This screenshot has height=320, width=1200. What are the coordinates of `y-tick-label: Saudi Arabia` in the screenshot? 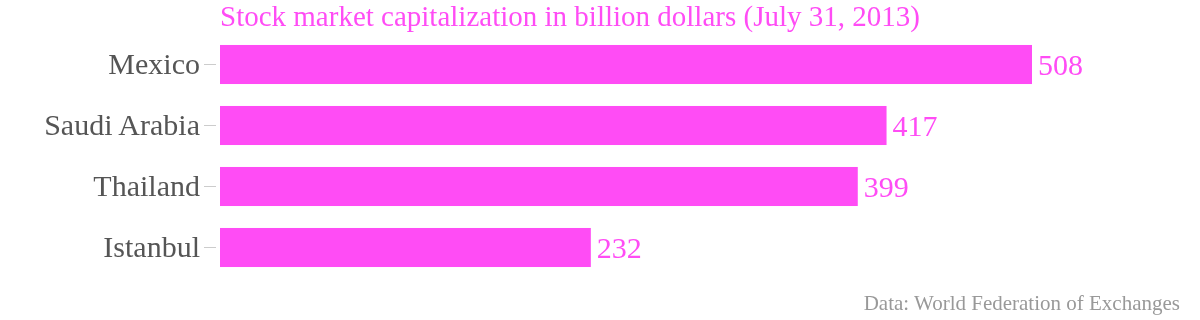 It's located at (122, 125).